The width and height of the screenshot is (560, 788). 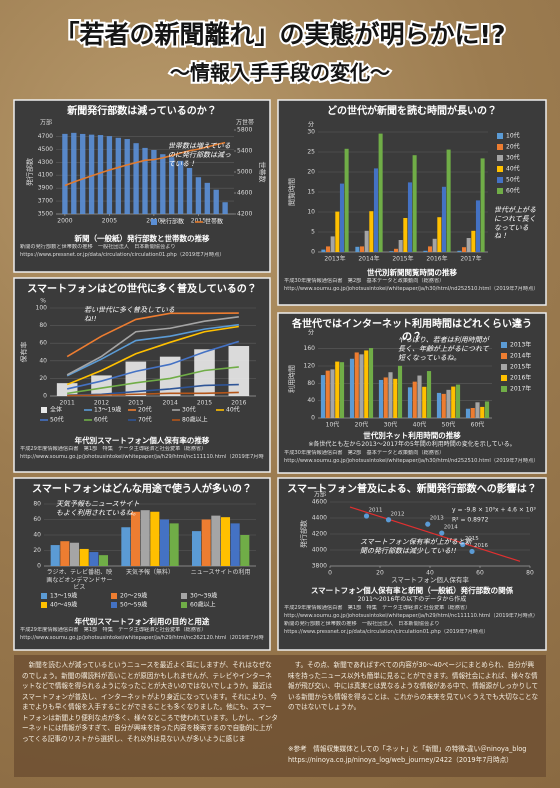 I want to click on poster-subtitle: 〜情報入手手段の変化〜, so click(x=280, y=73).